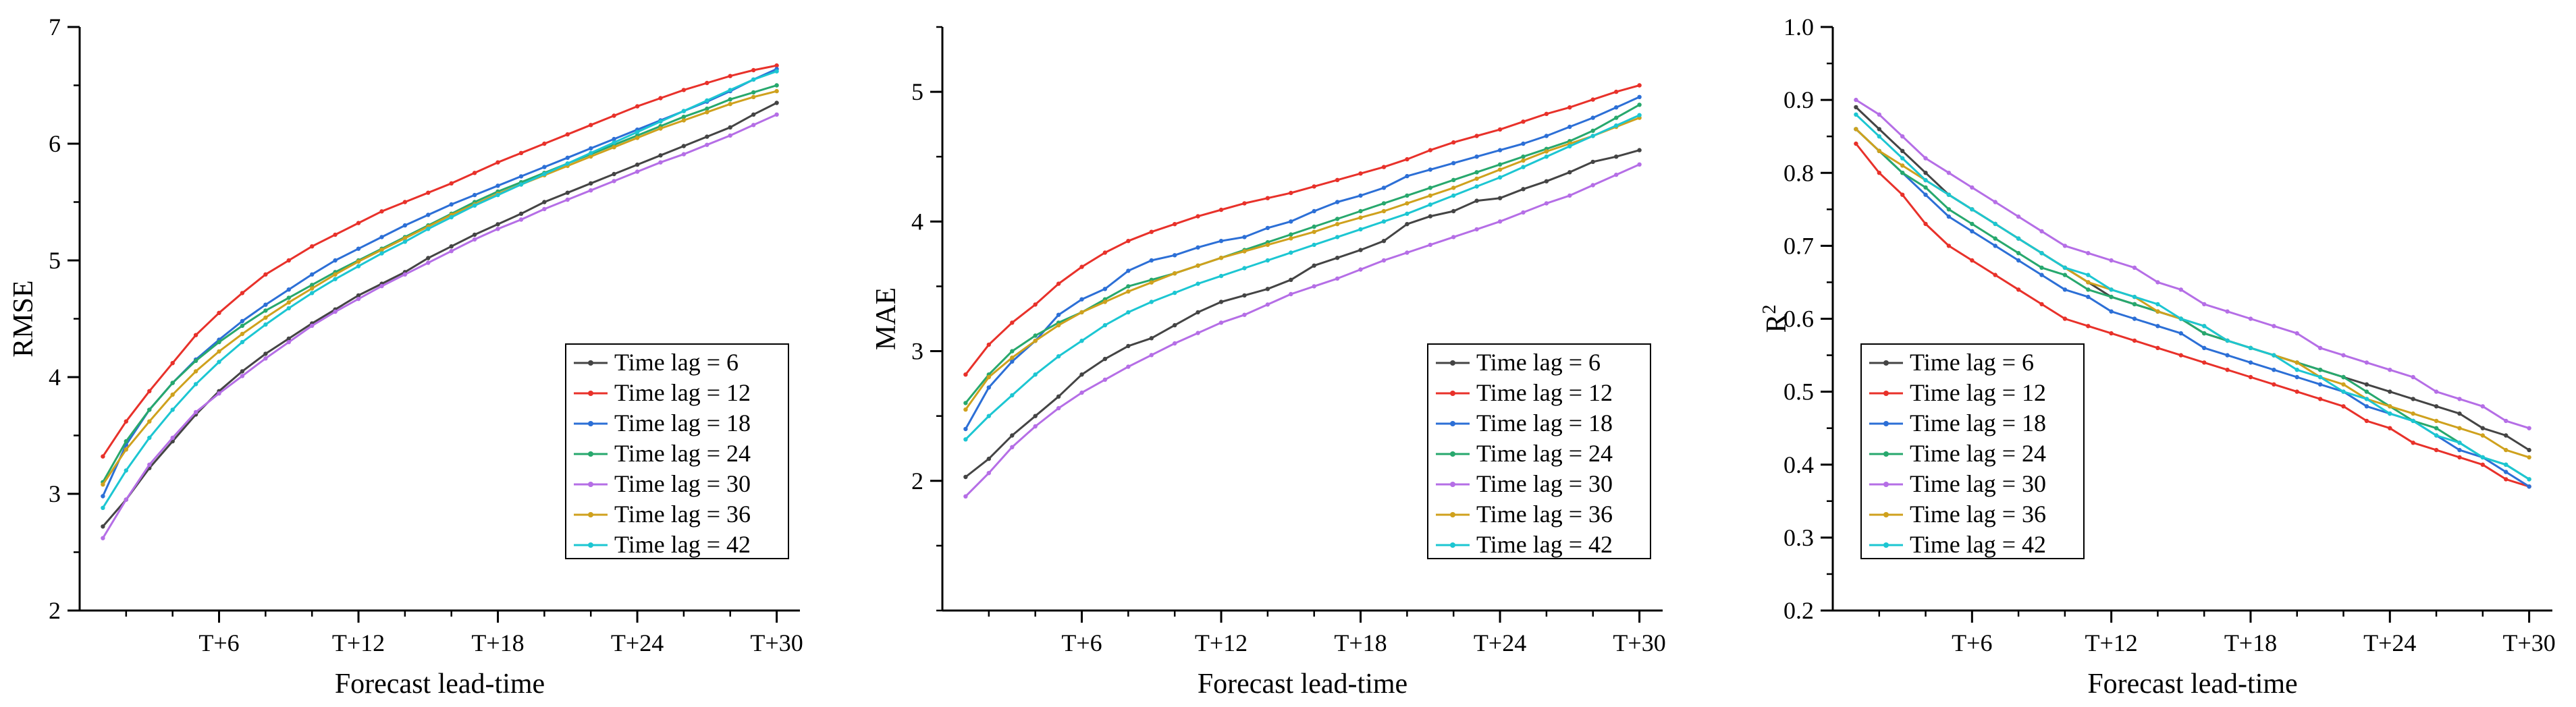 The image size is (2576, 707). What do you see at coordinates (676, 362) in the screenshot?
I see `legend-entry: Time lag = 6` at bounding box center [676, 362].